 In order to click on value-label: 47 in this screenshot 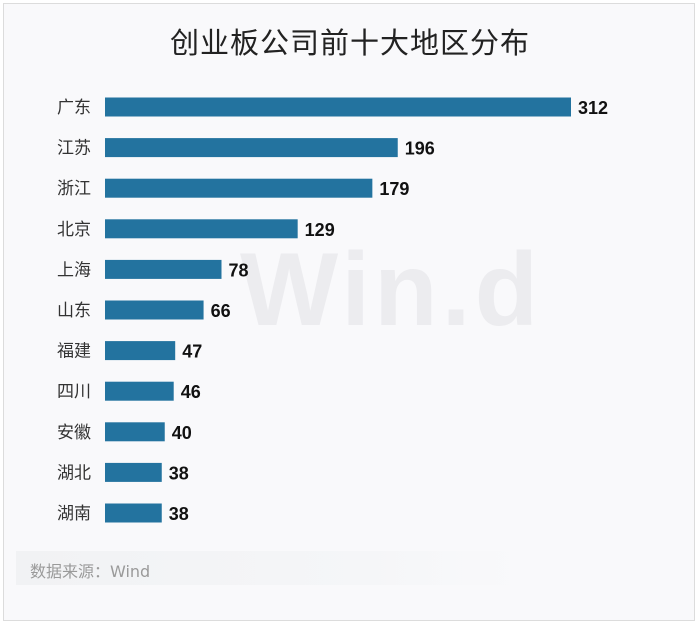, I will do `click(192, 352)`.